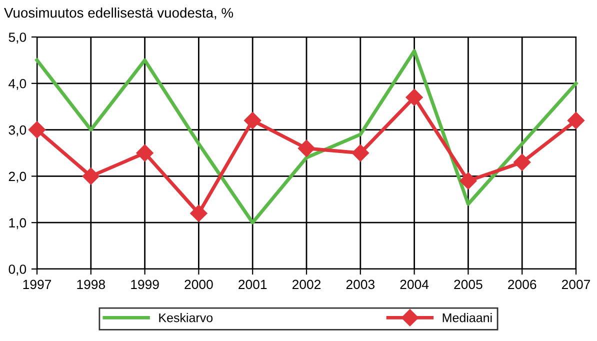  I want to click on x-tick-label: 2005, so click(468, 285).